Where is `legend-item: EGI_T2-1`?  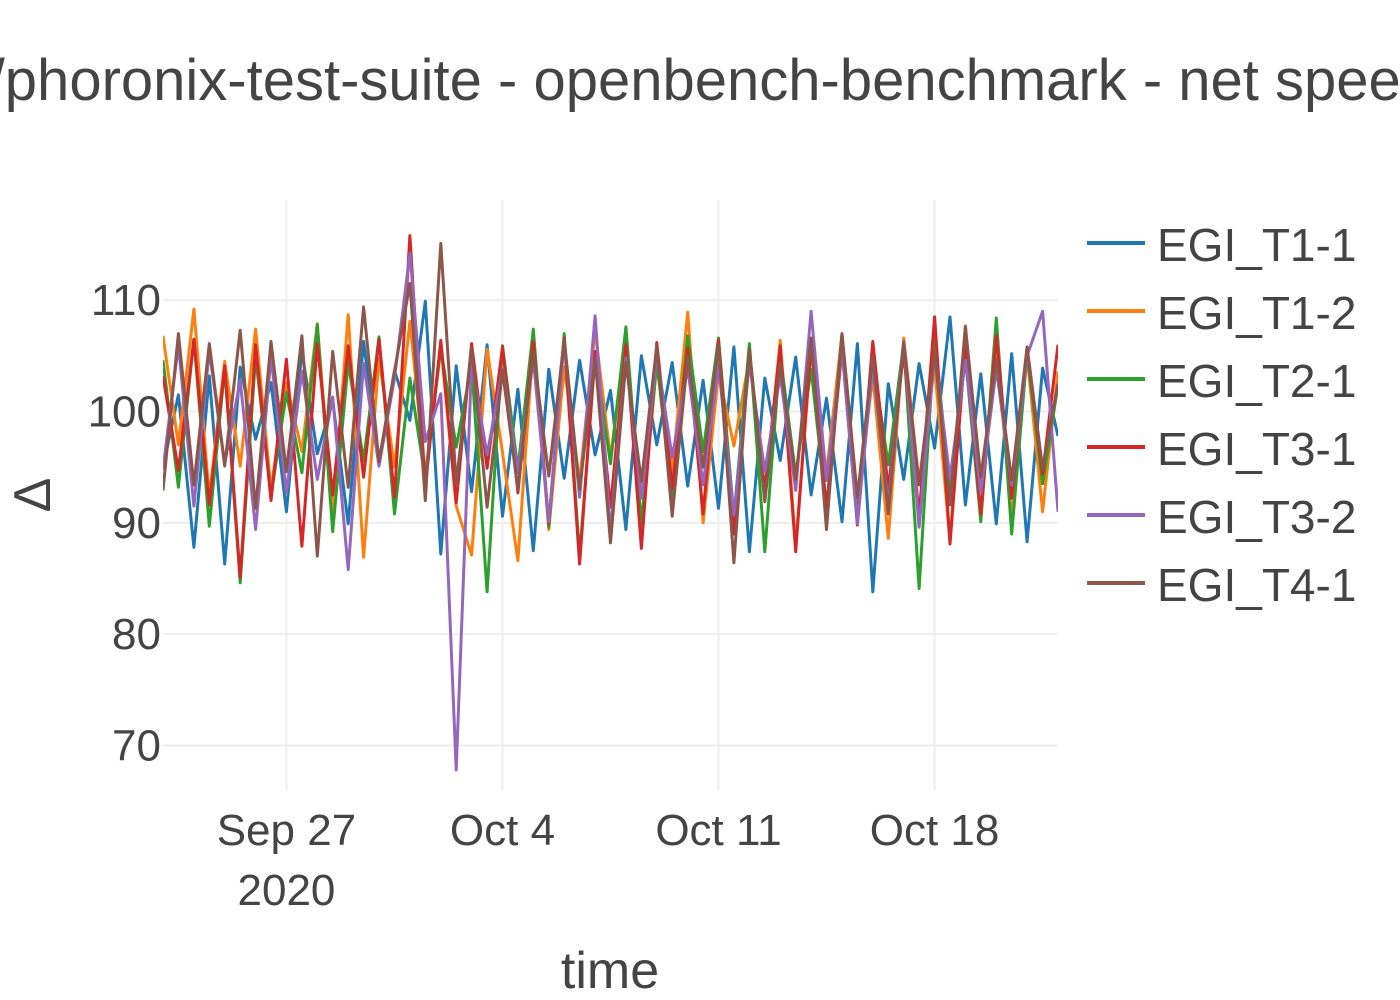 legend-item: EGI_T2-1 is located at coordinates (1221, 381).